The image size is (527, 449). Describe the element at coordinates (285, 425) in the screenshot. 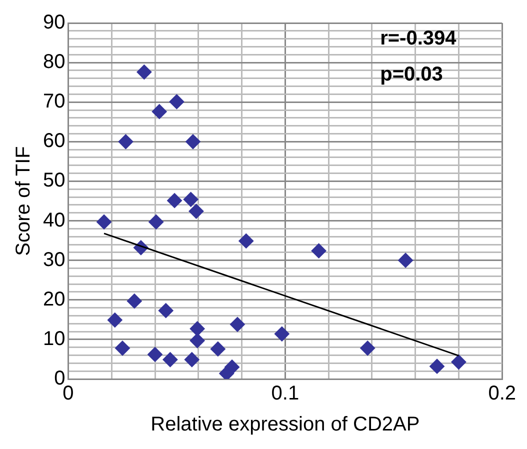

I see `x-axis-title: Relative expression of CD2AP` at that location.